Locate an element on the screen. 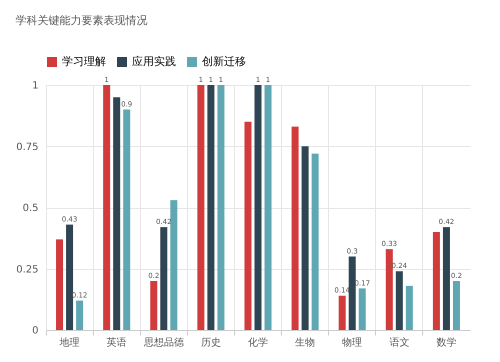 This screenshot has width=500, height=362. y-tick-label: 1 is located at coordinates (35, 86).